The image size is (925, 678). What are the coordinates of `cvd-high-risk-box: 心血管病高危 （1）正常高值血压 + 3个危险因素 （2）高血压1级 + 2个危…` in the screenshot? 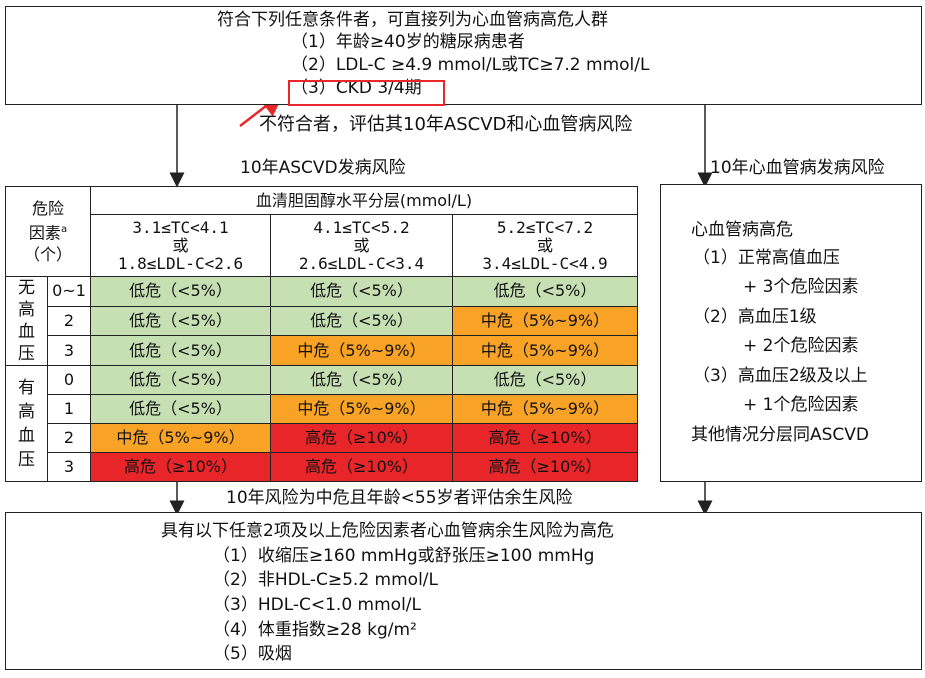 It's located at (791, 333).